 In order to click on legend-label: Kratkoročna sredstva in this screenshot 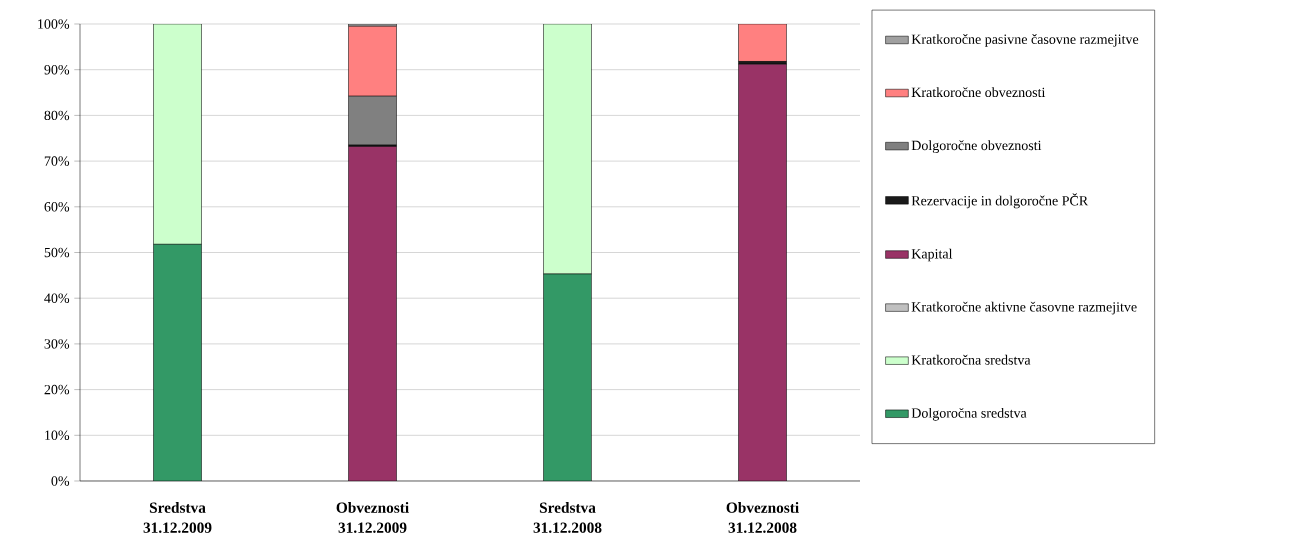, I will do `click(971, 359)`.